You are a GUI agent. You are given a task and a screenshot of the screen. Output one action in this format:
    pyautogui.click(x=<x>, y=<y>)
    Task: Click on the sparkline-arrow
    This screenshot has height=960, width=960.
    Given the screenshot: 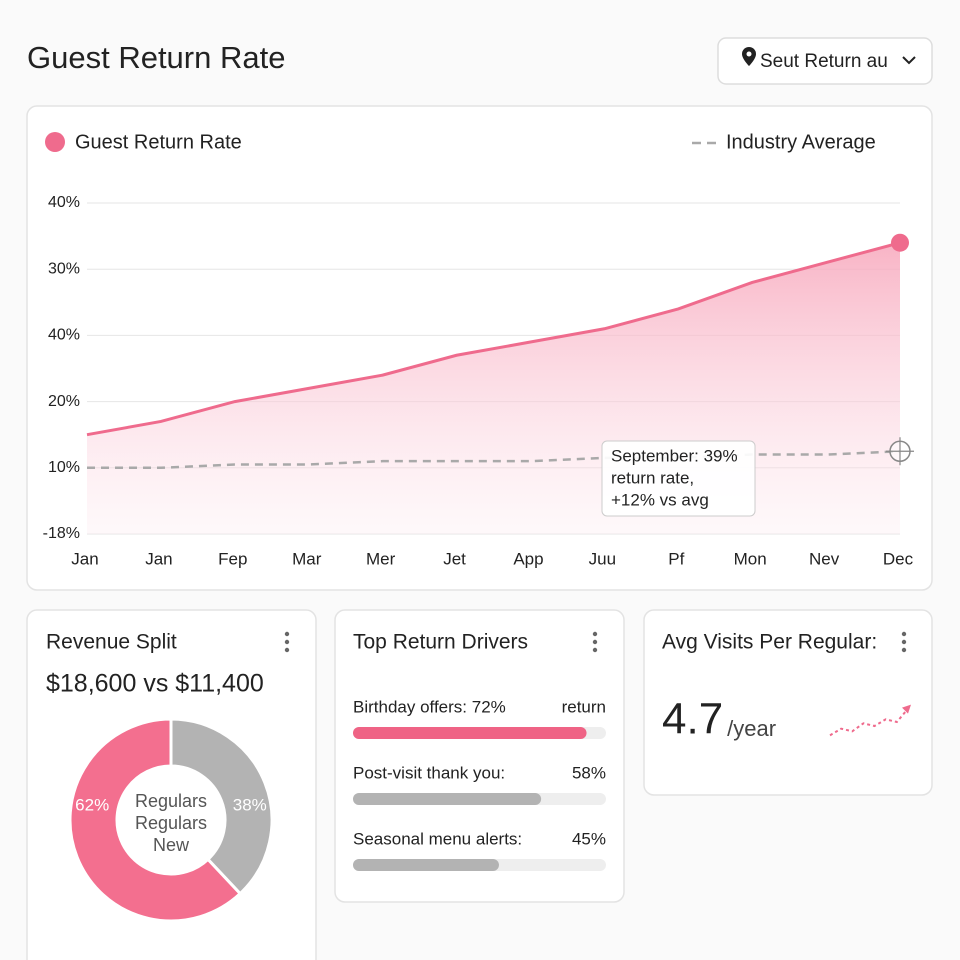 What is the action you would take?
    pyautogui.click(x=906, y=709)
    